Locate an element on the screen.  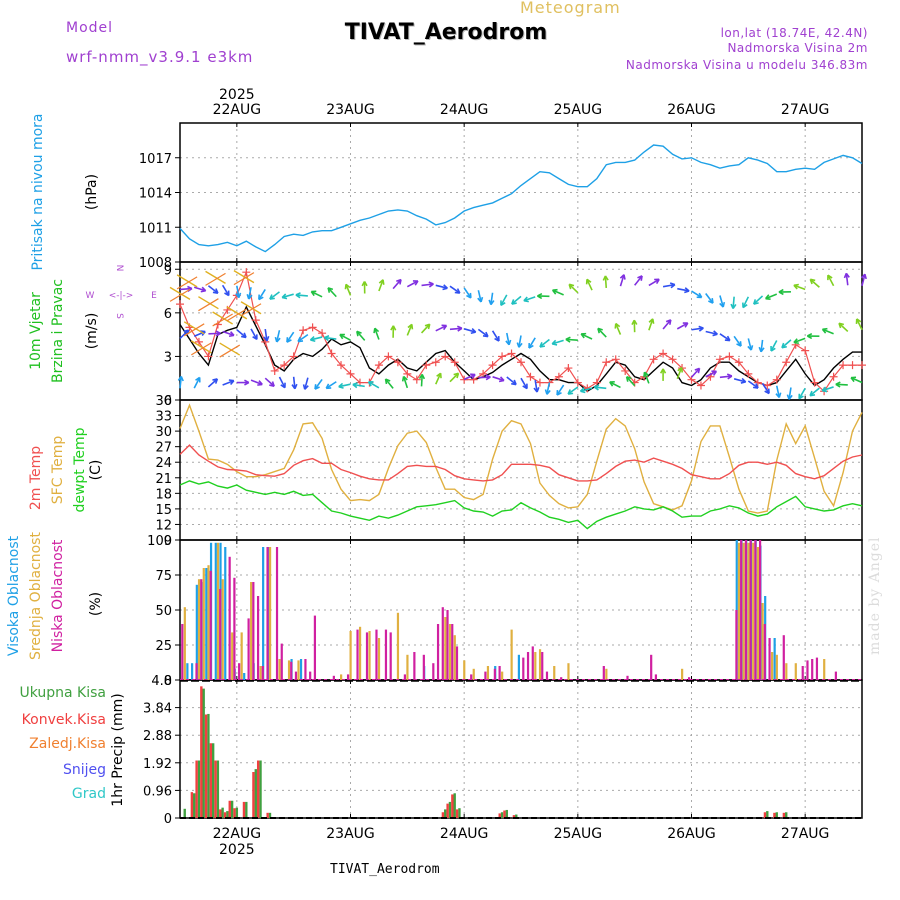
day-label-top: 25AUG is located at coordinates (578, 110).